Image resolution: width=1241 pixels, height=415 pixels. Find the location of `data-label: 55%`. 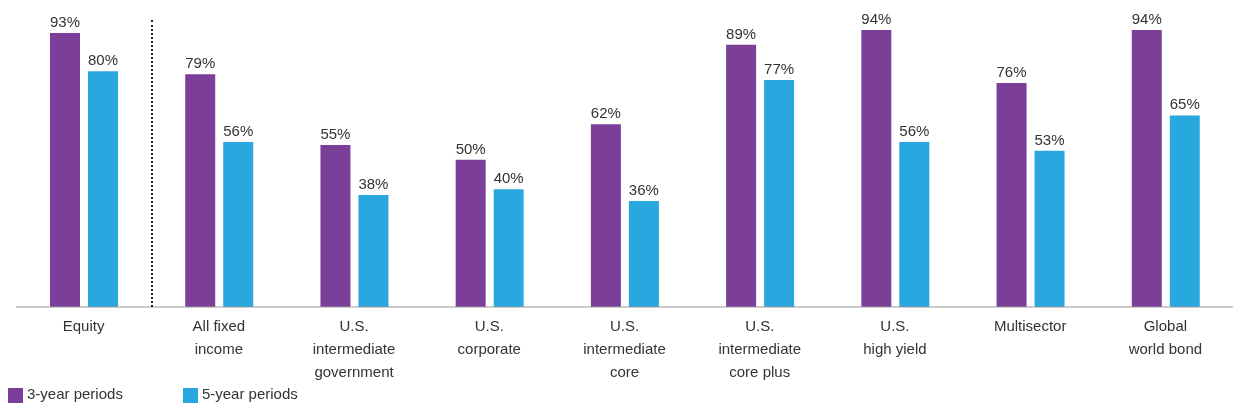

data-label: 55% is located at coordinates (335, 133).